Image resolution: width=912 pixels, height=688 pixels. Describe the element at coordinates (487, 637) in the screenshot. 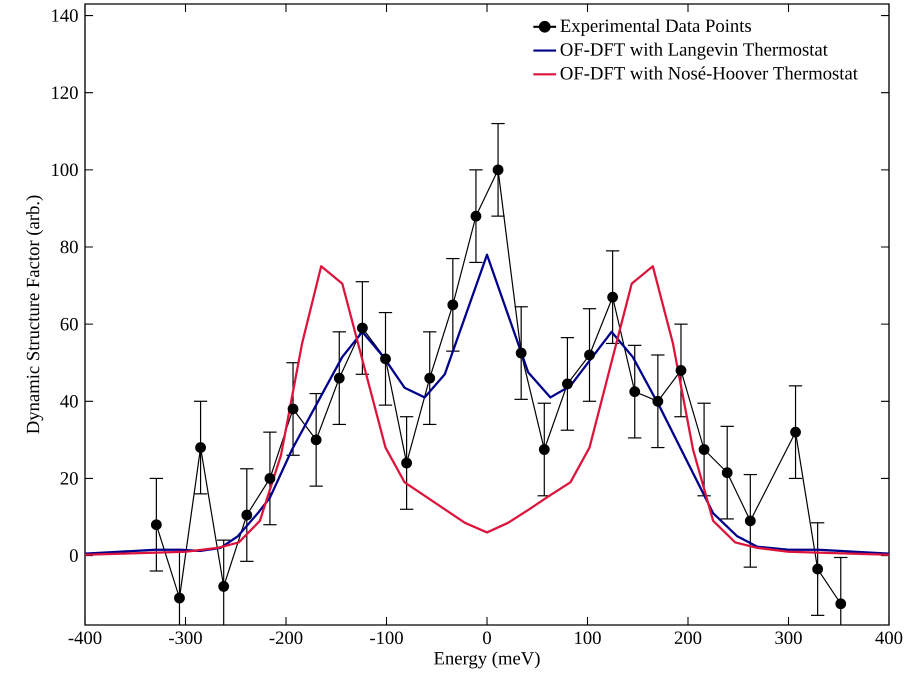

I see `x-tick-label: 0` at that location.